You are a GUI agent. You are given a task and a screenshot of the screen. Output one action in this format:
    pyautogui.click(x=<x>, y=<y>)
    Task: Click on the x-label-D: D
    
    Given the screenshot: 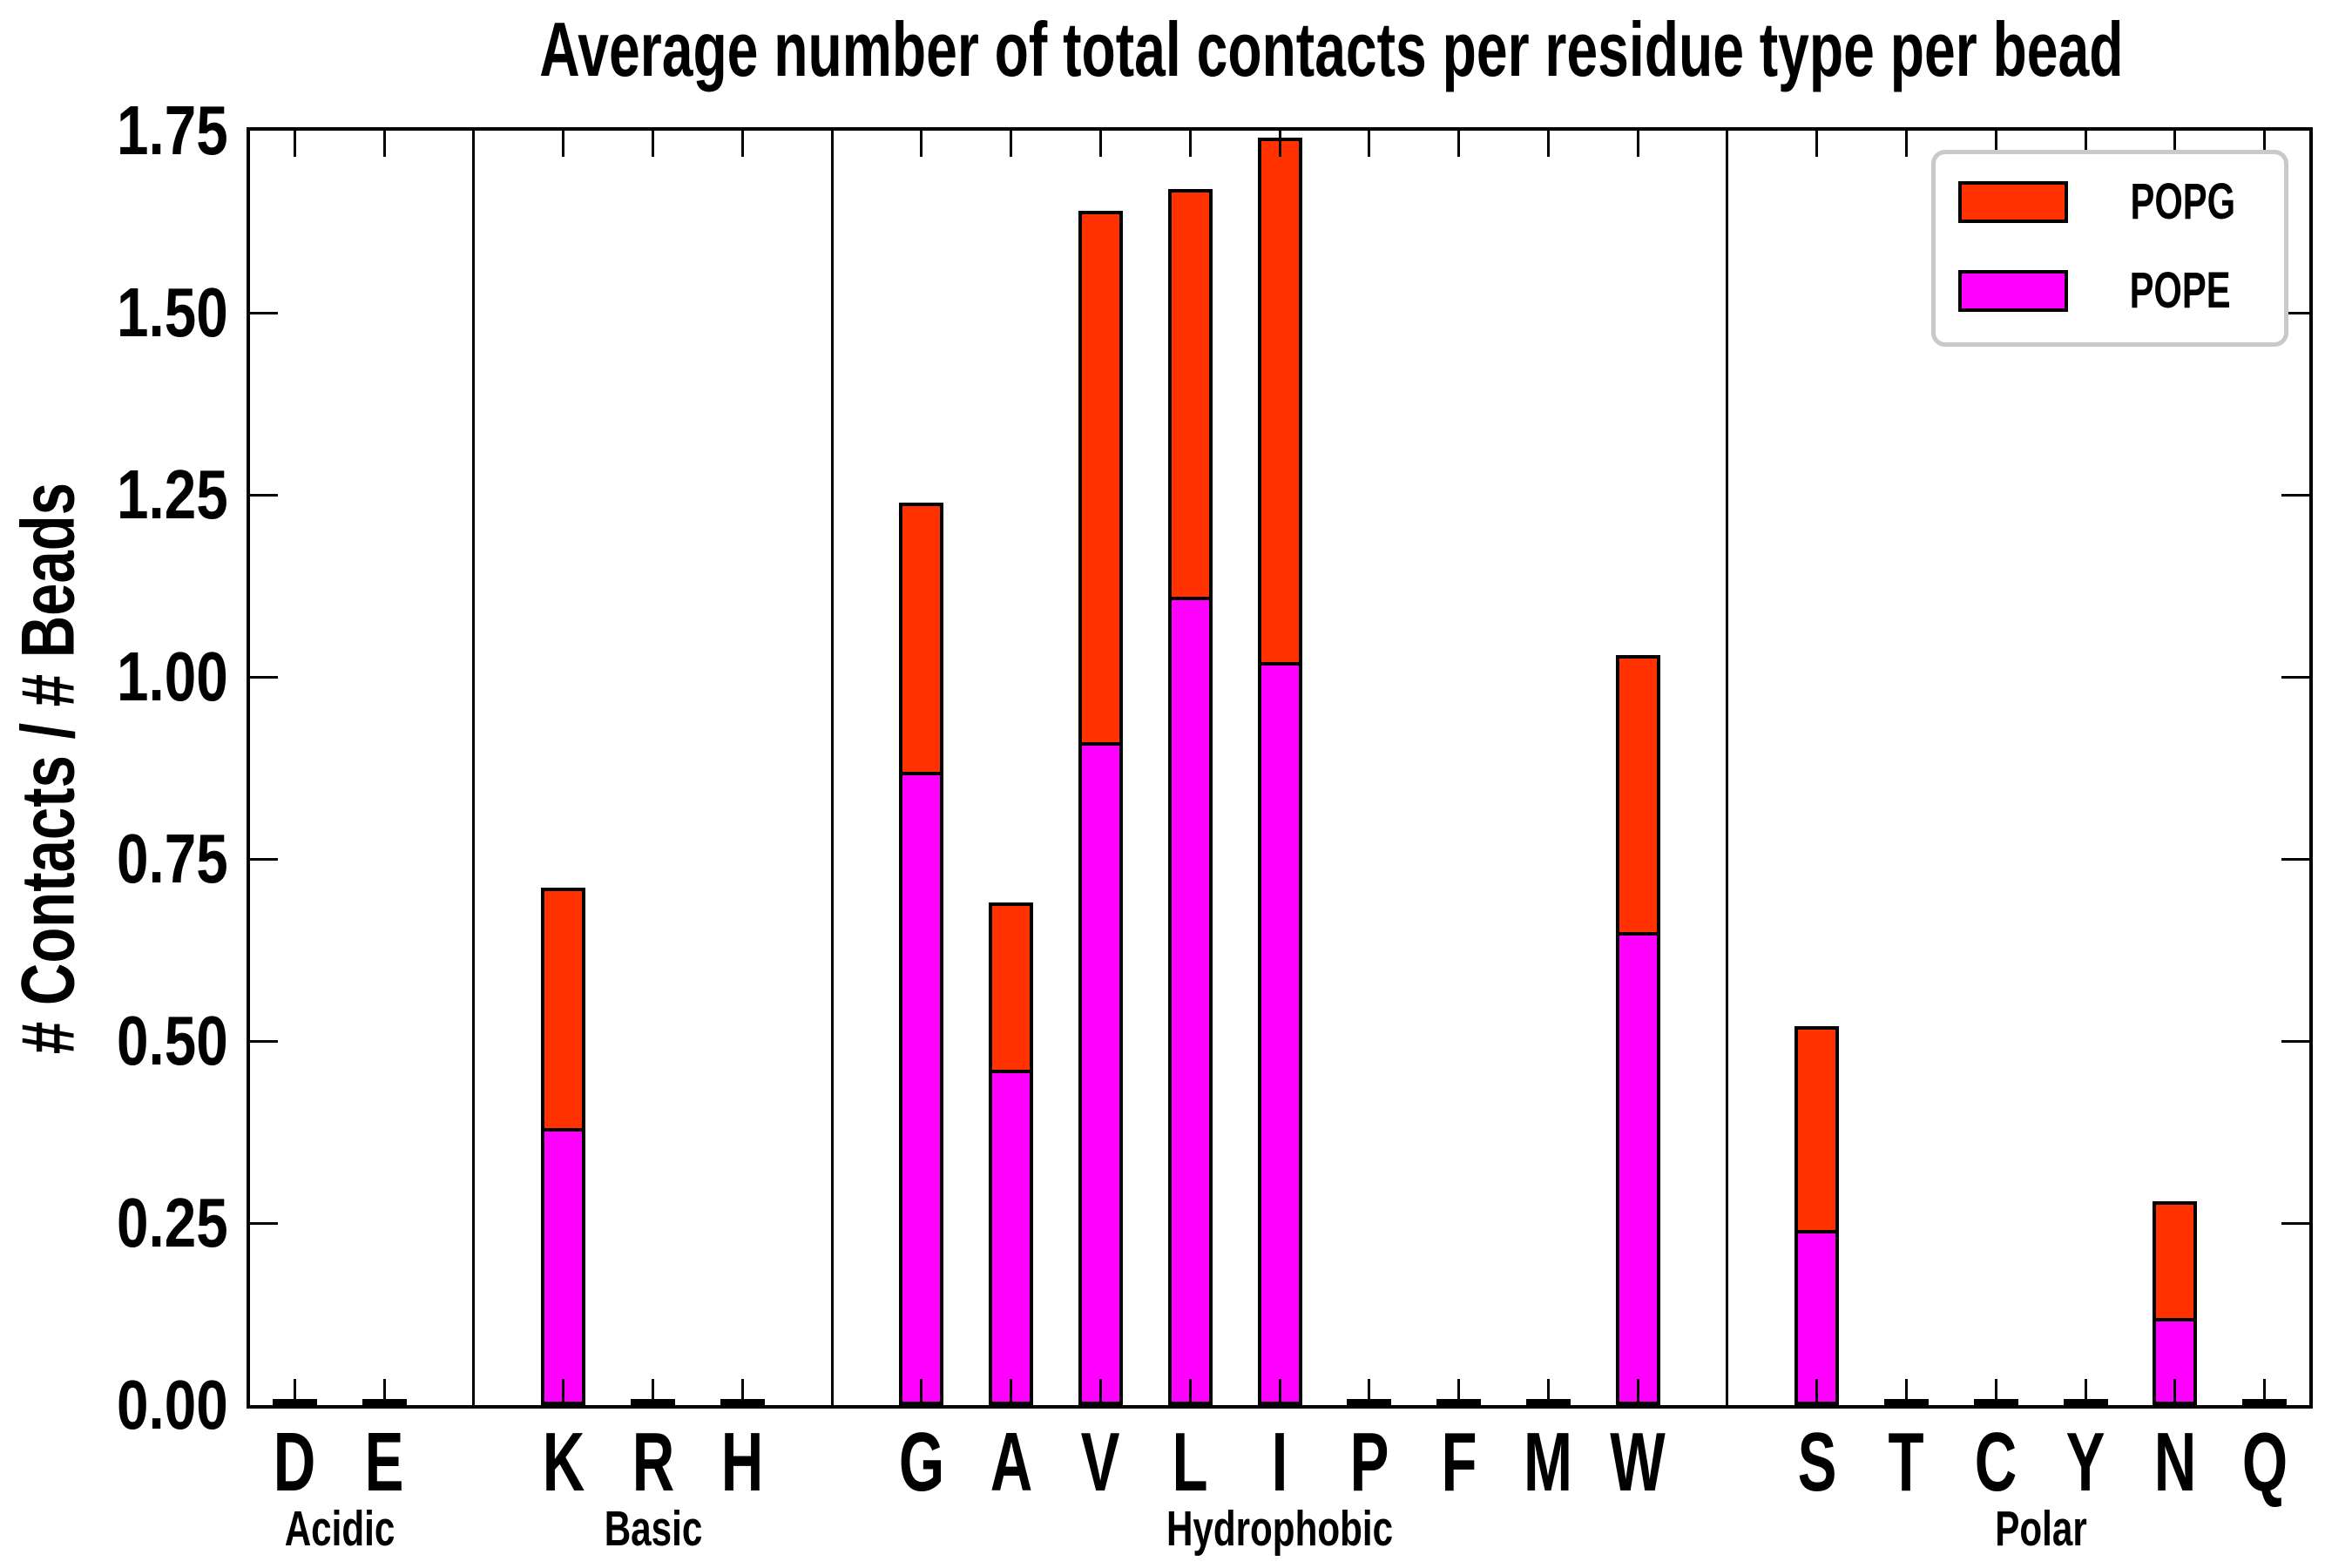 What is the action you would take?
    pyautogui.click(x=295, y=1463)
    